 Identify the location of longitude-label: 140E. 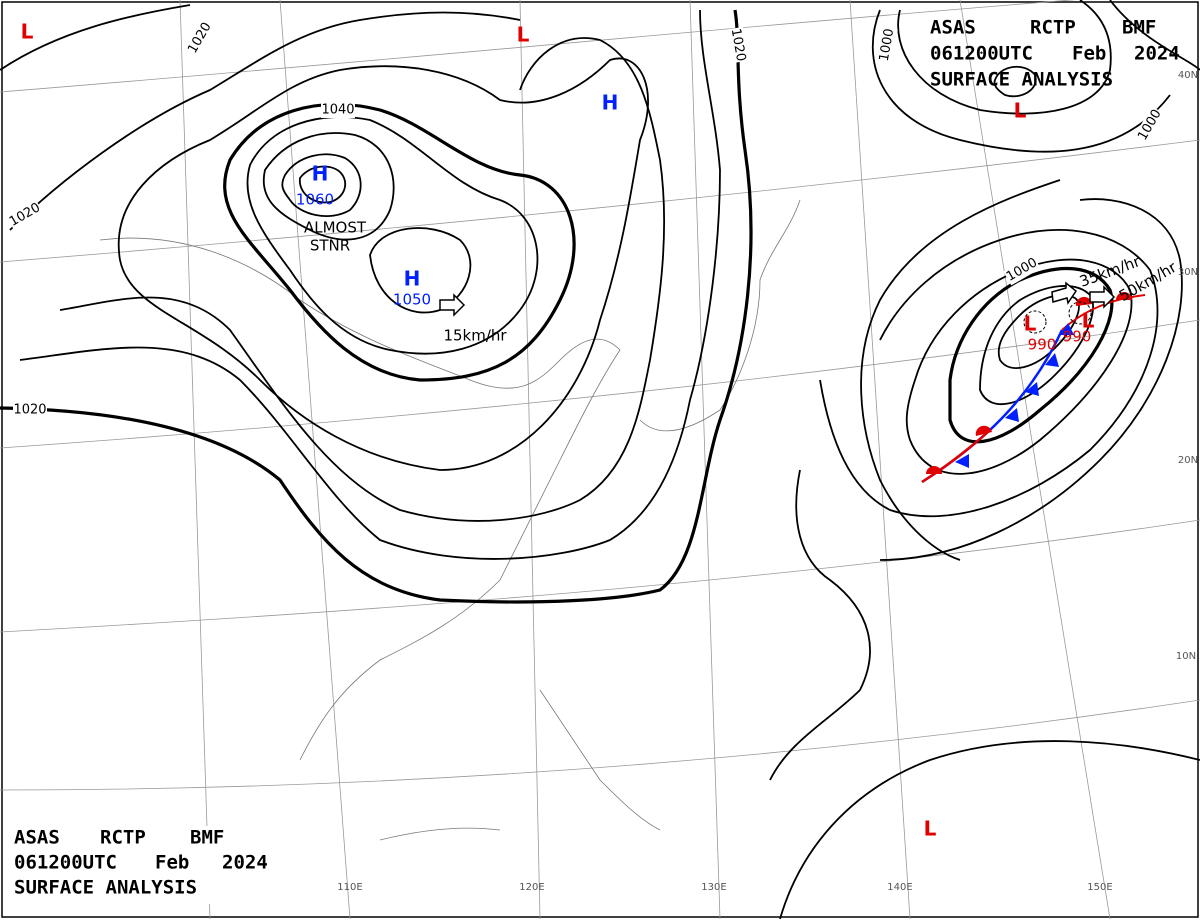
(899, 887).